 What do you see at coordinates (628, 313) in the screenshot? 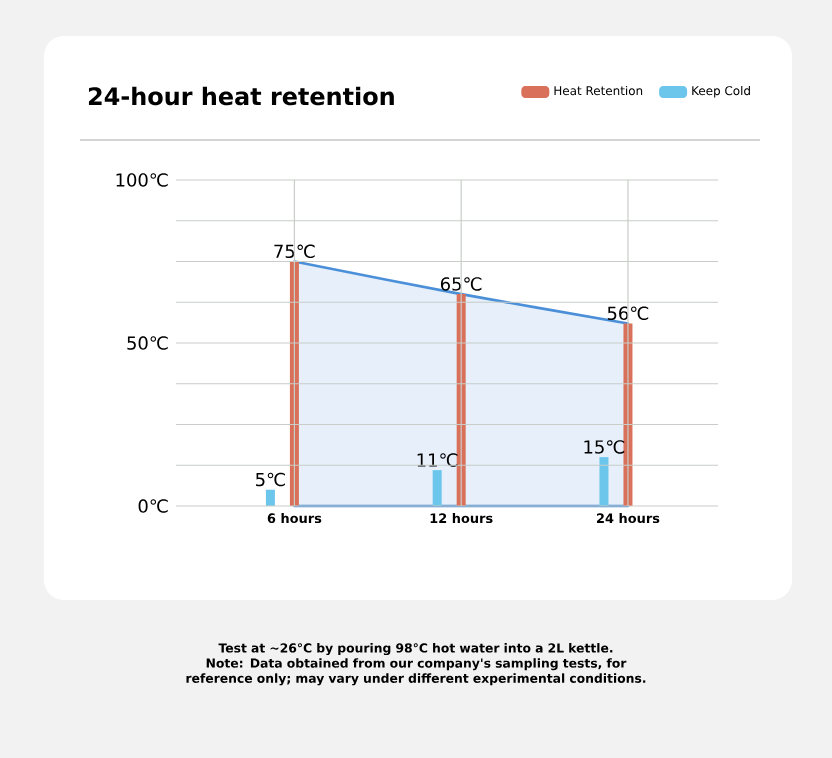
I see `data-label: 56℃` at bounding box center [628, 313].